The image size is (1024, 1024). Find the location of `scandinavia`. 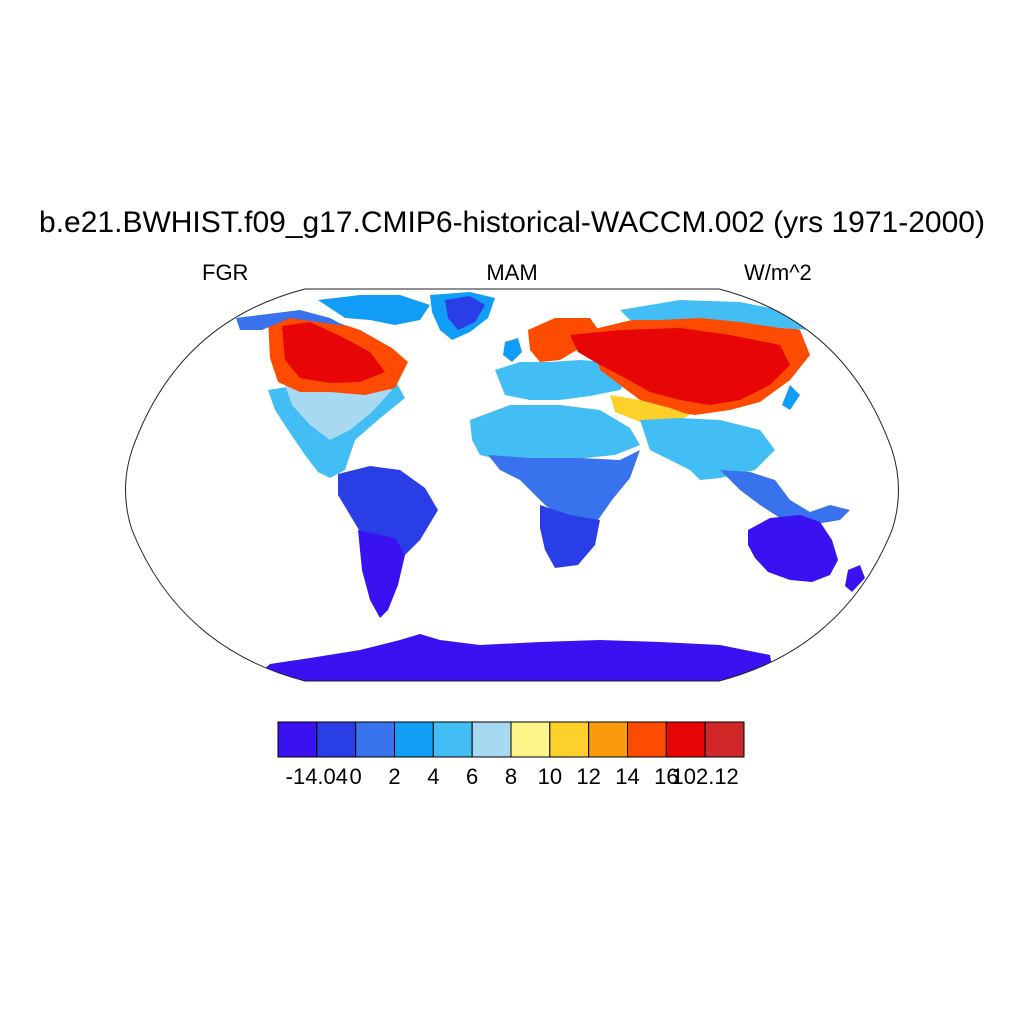

scandinavia is located at coordinates (564, 340).